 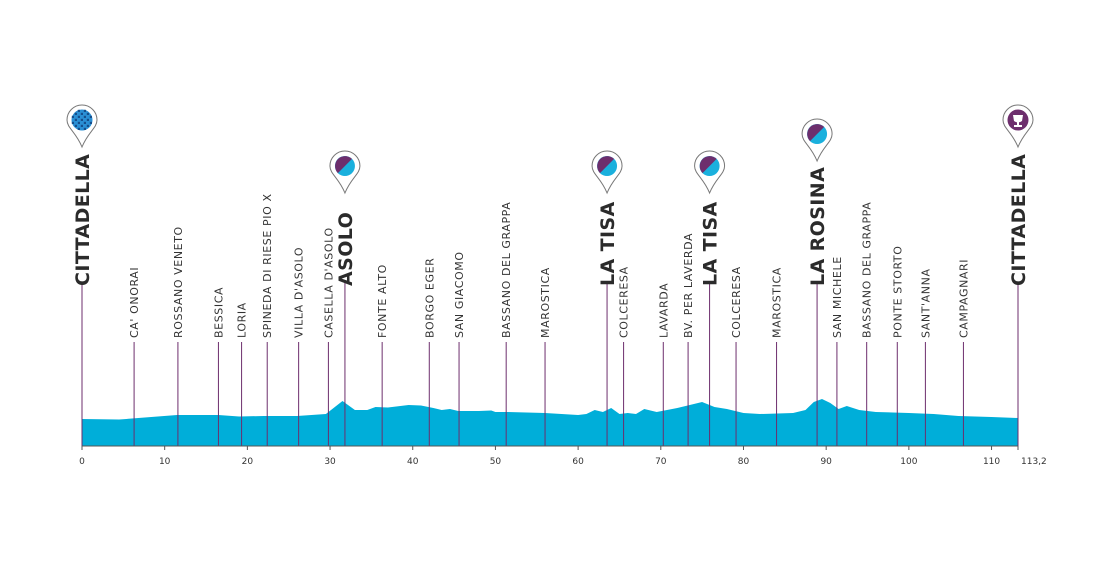 What do you see at coordinates (736, 302) in the screenshot?
I see `place-label-19: COLCERESA` at bounding box center [736, 302].